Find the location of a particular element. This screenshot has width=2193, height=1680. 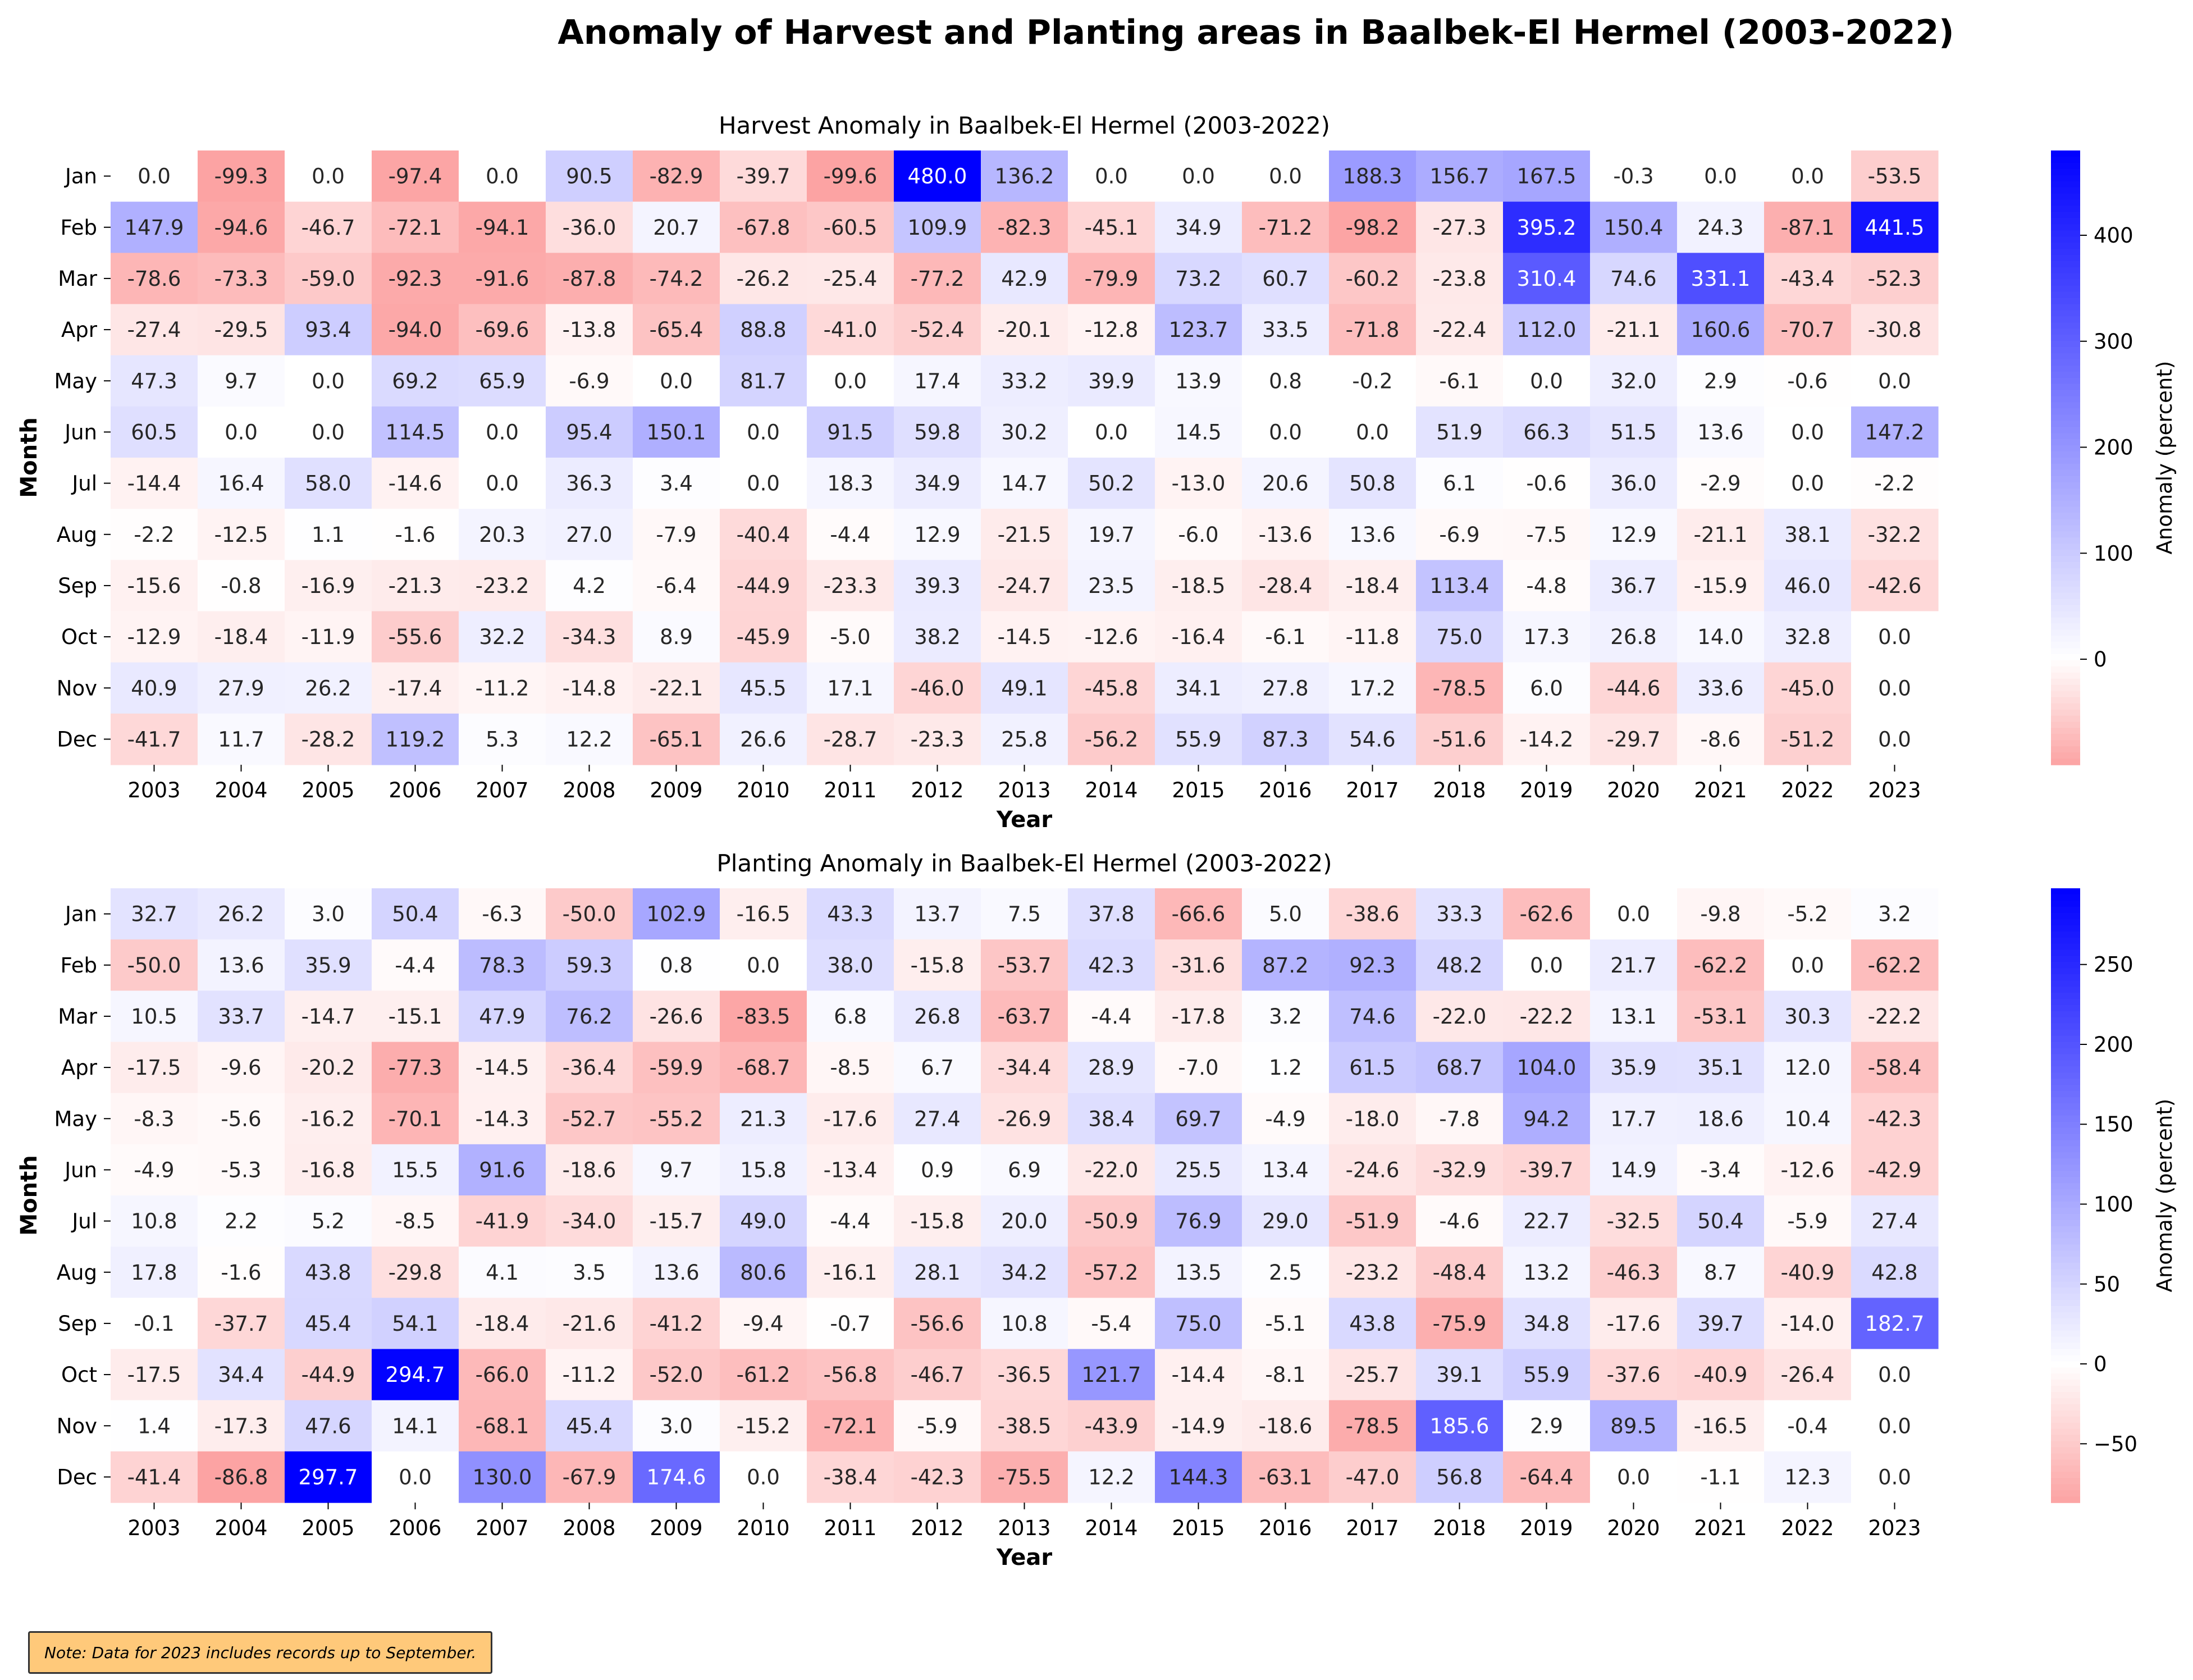

x-tick-label: 2020 is located at coordinates (1633, 790).